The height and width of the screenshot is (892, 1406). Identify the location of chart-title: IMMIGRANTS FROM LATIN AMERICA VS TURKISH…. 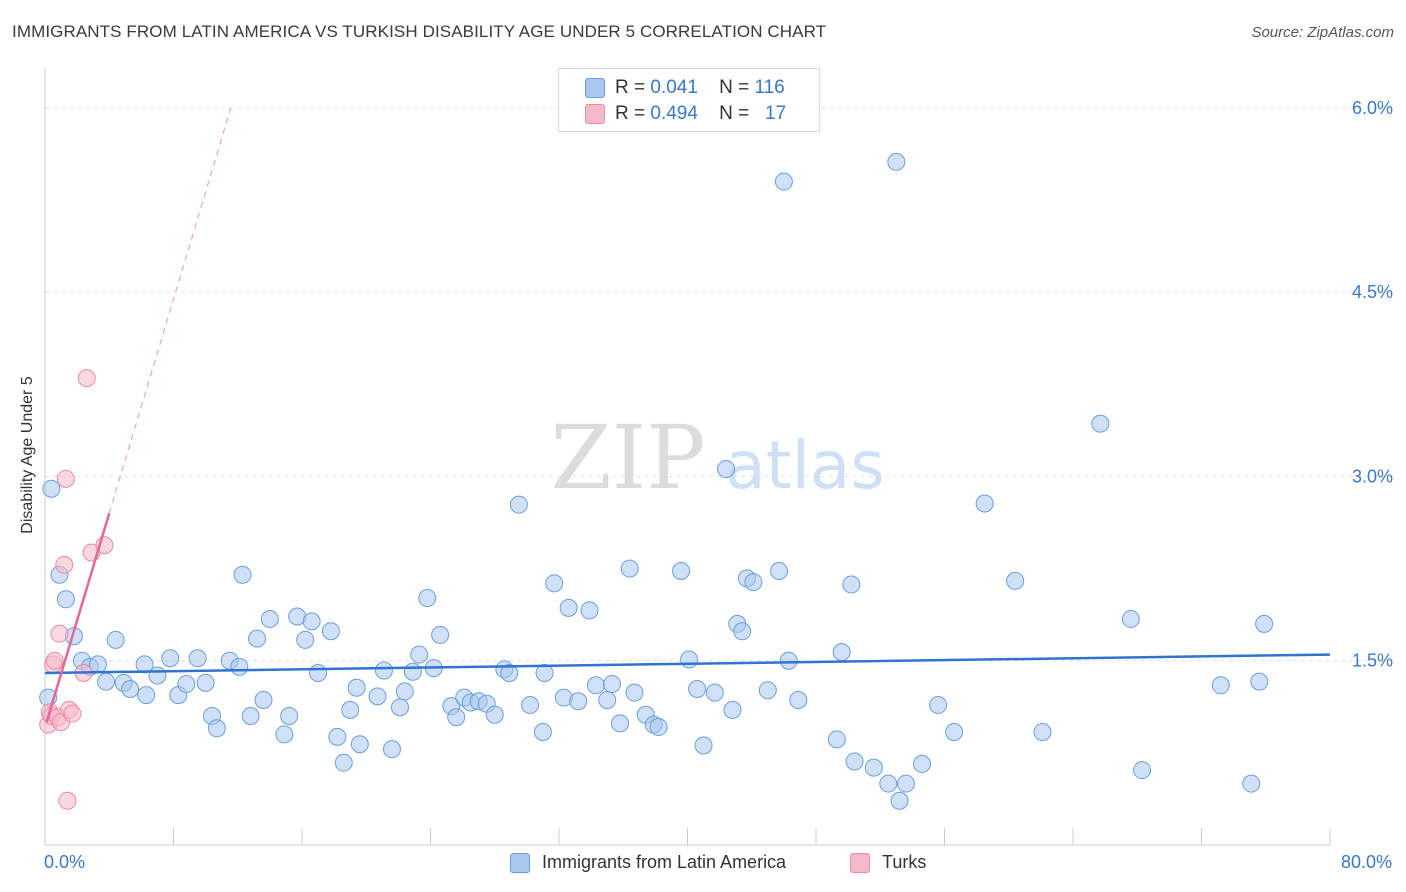
(419, 31).